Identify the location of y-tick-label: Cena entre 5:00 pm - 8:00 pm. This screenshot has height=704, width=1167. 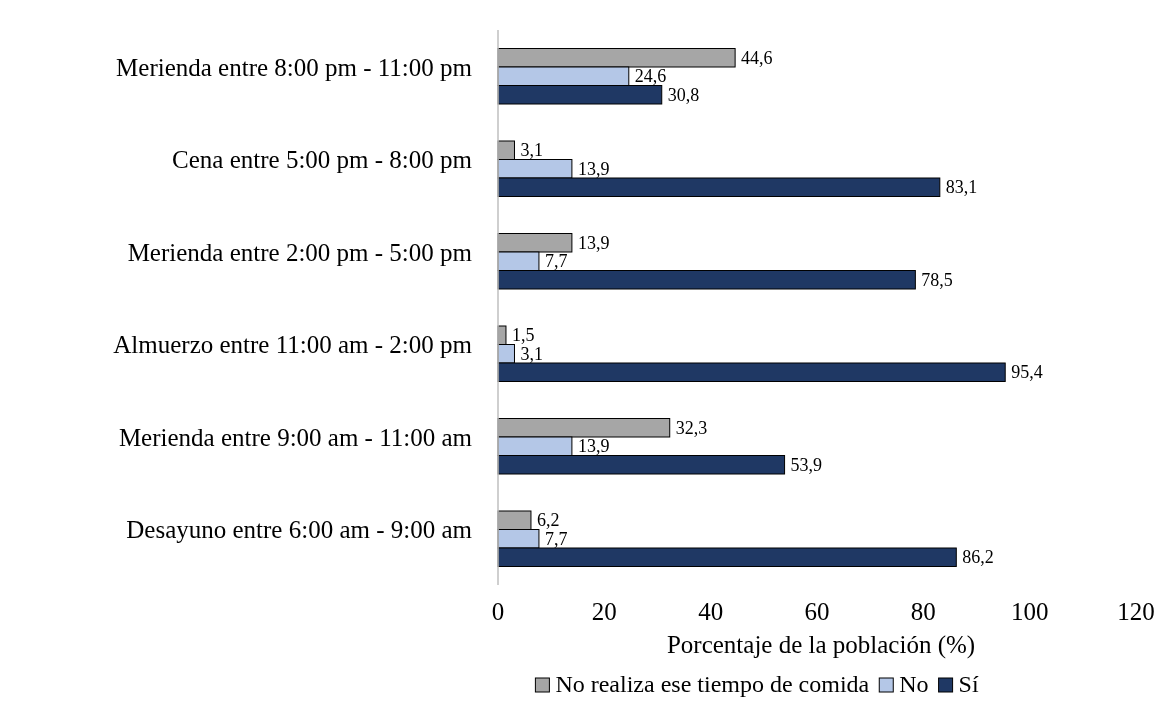
(322, 160).